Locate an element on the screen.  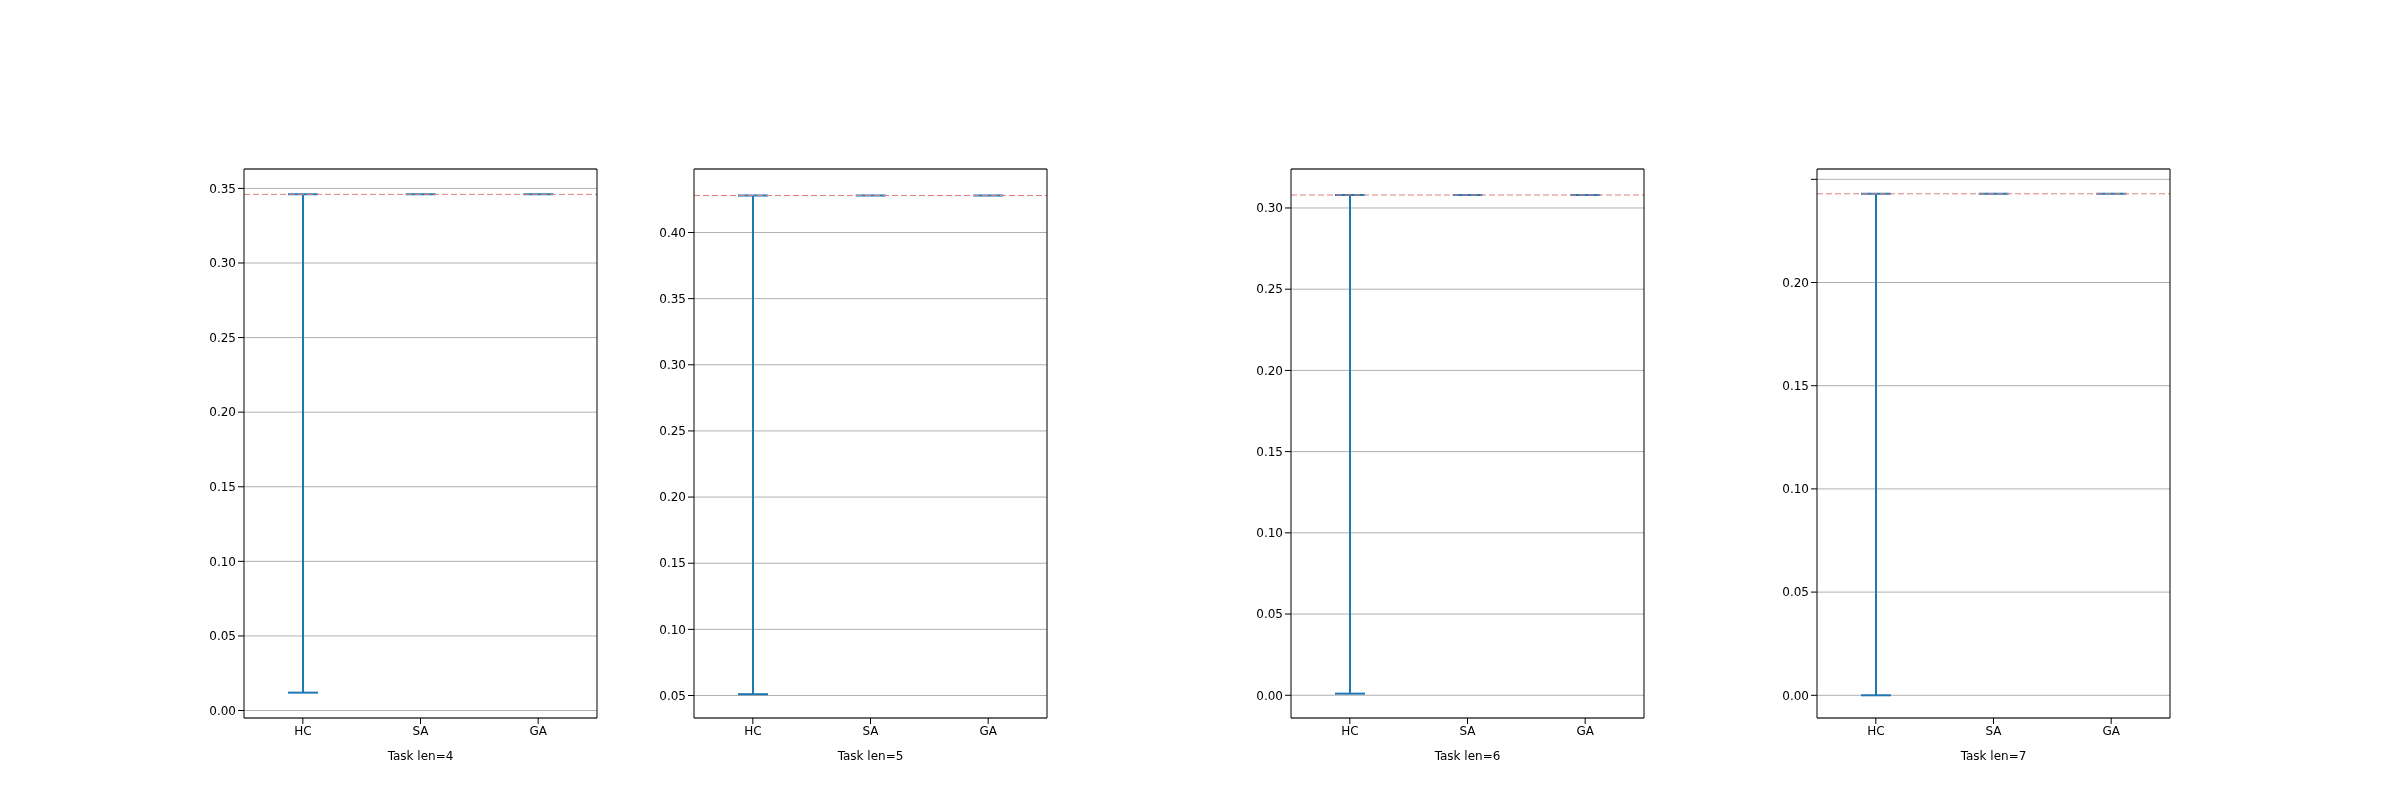
y-tick-label: 0.40 is located at coordinates (672, 232).